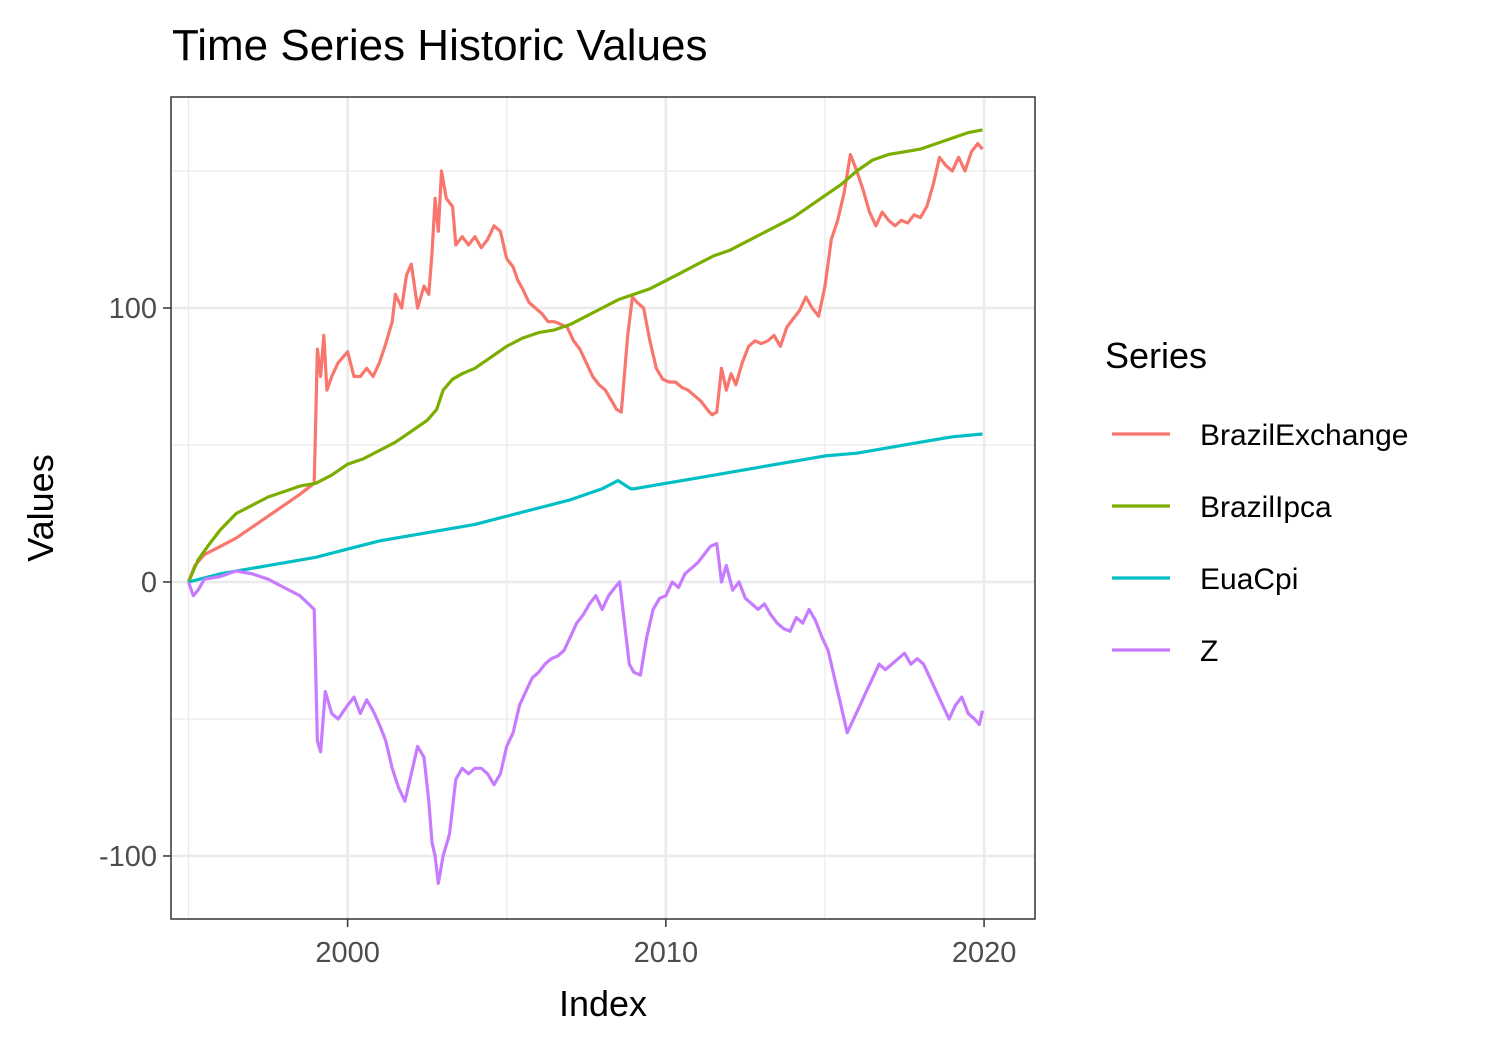 Image resolution: width=1500 pixels, height=1050 pixels. I want to click on legend-label-brazilexchange: BrazilExchange, so click(1304, 435).